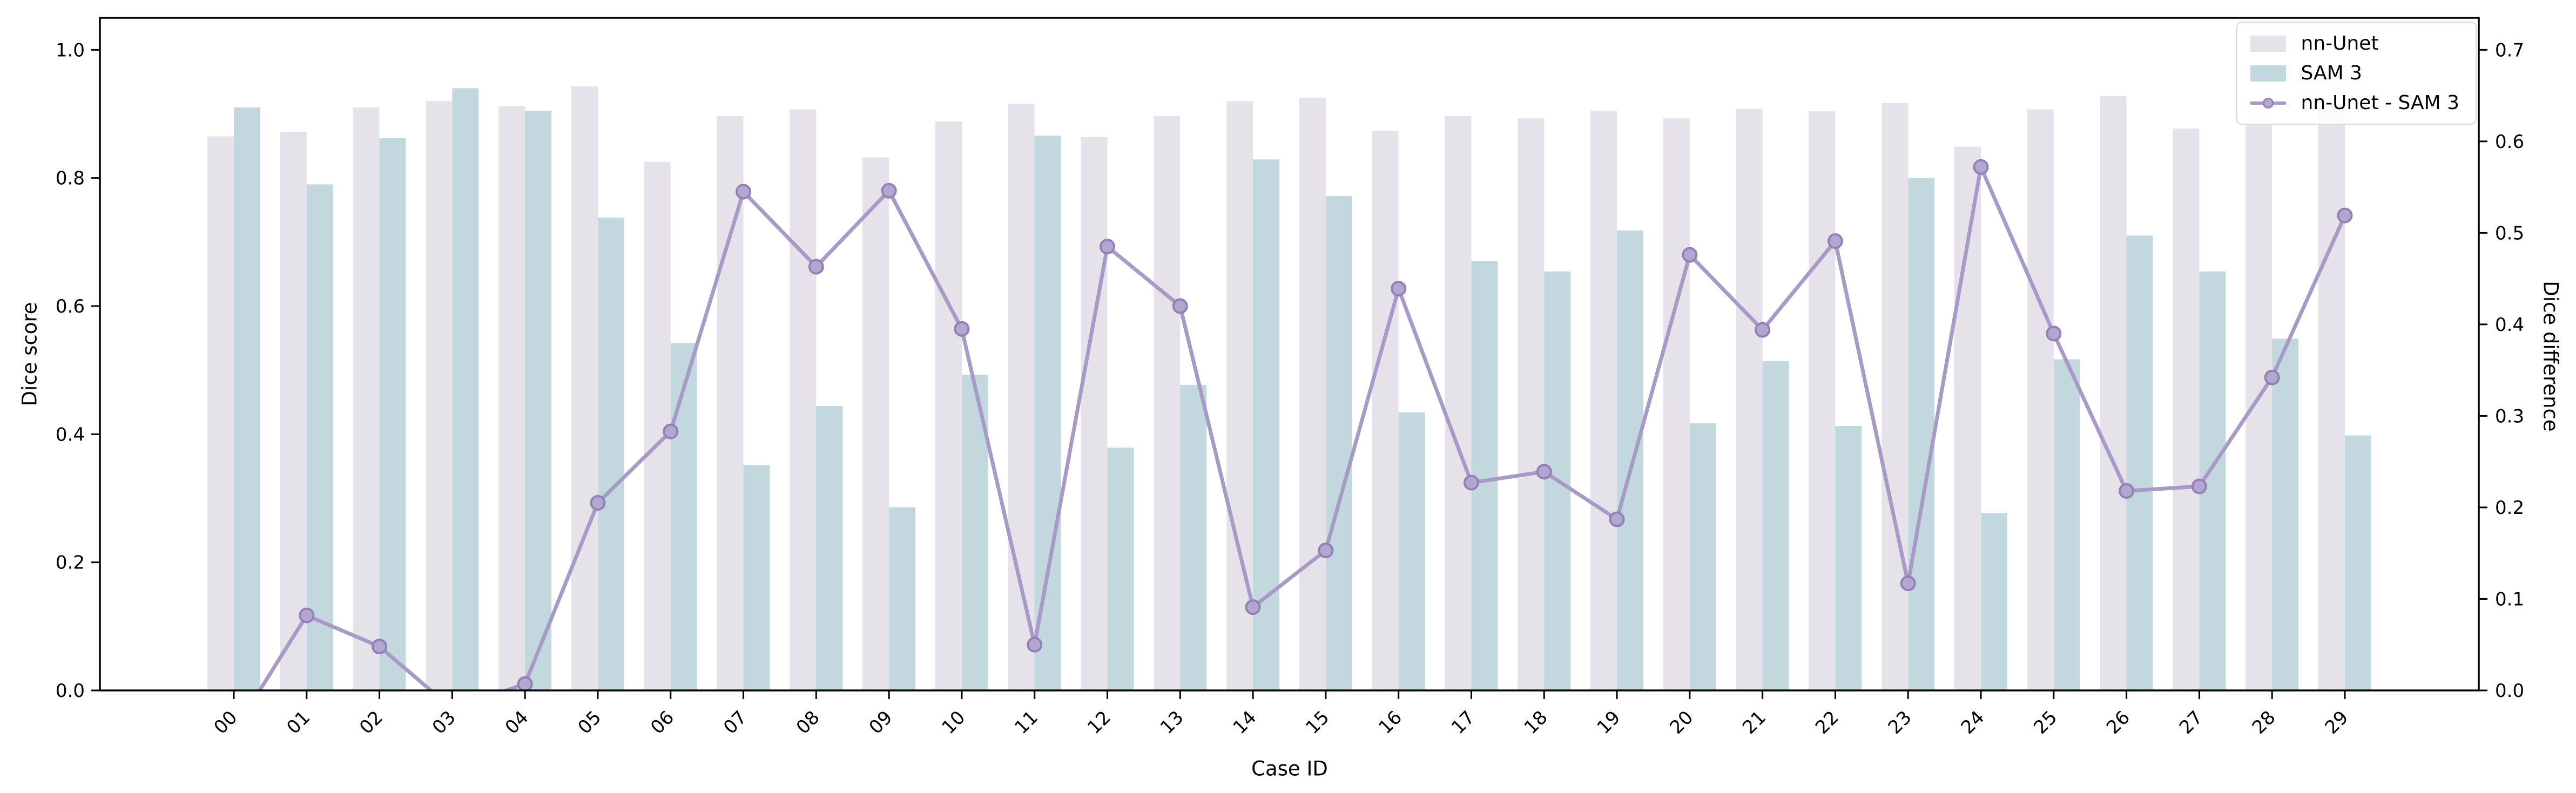 The image size is (2576, 793). What do you see at coordinates (70, 434) in the screenshot?
I see `y-tick-label-left: 0.4` at bounding box center [70, 434].